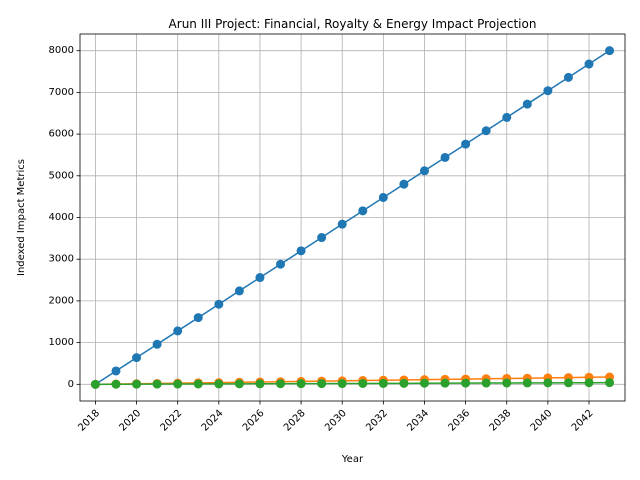 The width and height of the screenshot is (640, 480). Describe the element at coordinates (172, 421) in the screenshot. I see `x-tick-label: 2022` at that location.